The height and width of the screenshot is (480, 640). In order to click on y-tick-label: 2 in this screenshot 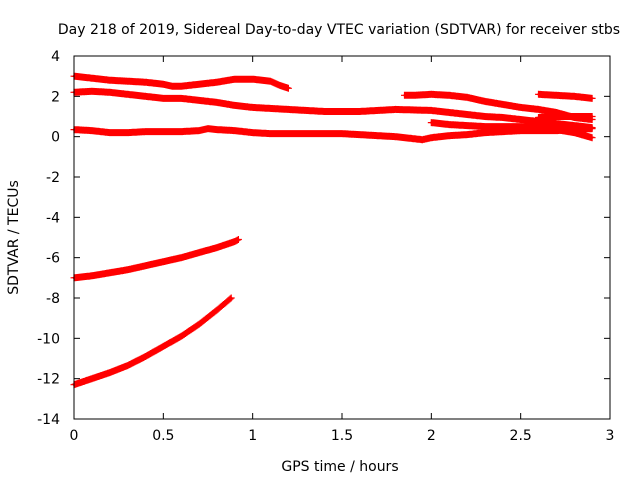, I will do `click(55, 97)`.